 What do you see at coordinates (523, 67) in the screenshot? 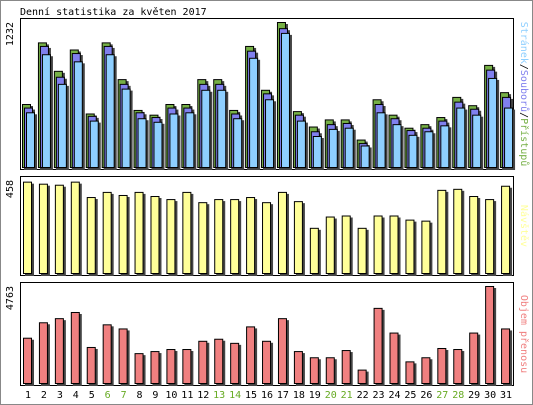
I see `legend-top-part-2: /` at bounding box center [523, 67].